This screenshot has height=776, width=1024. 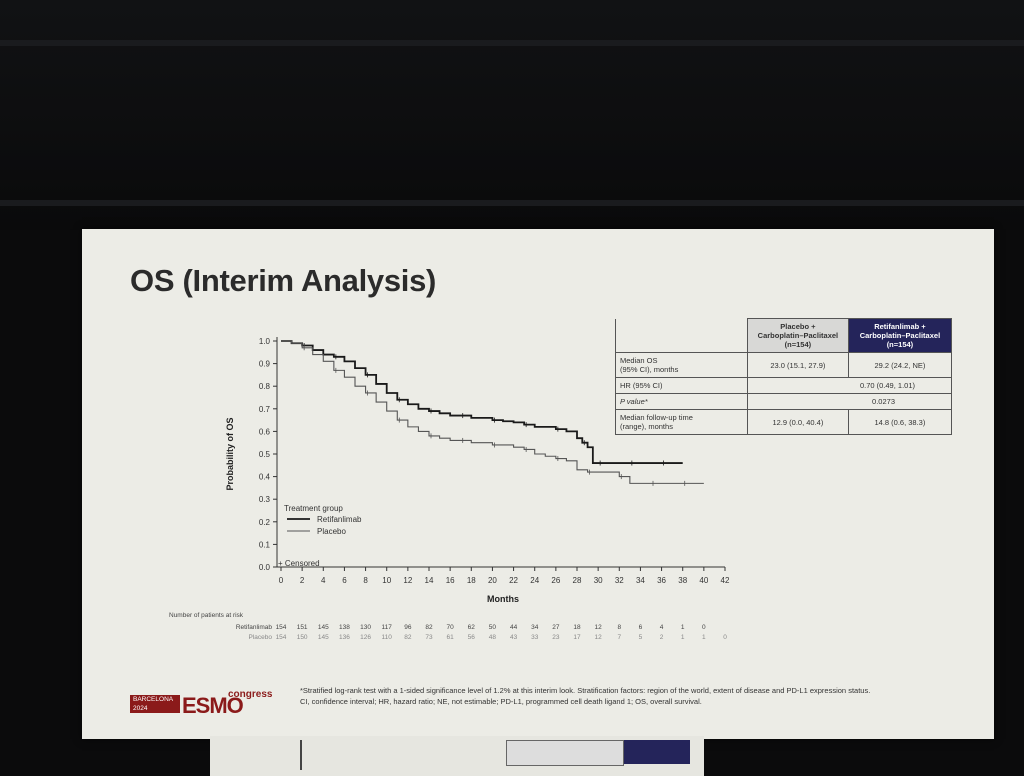 What do you see at coordinates (598, 580) in the screenshot?
I see `x-tick-label: 30` at bounding box center [598, 580].